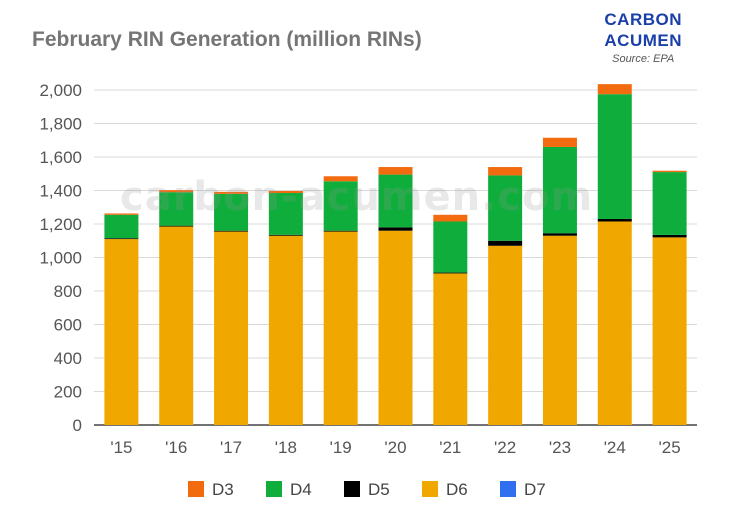  I want to click on y-tick-label: 200, so click(68, 392).